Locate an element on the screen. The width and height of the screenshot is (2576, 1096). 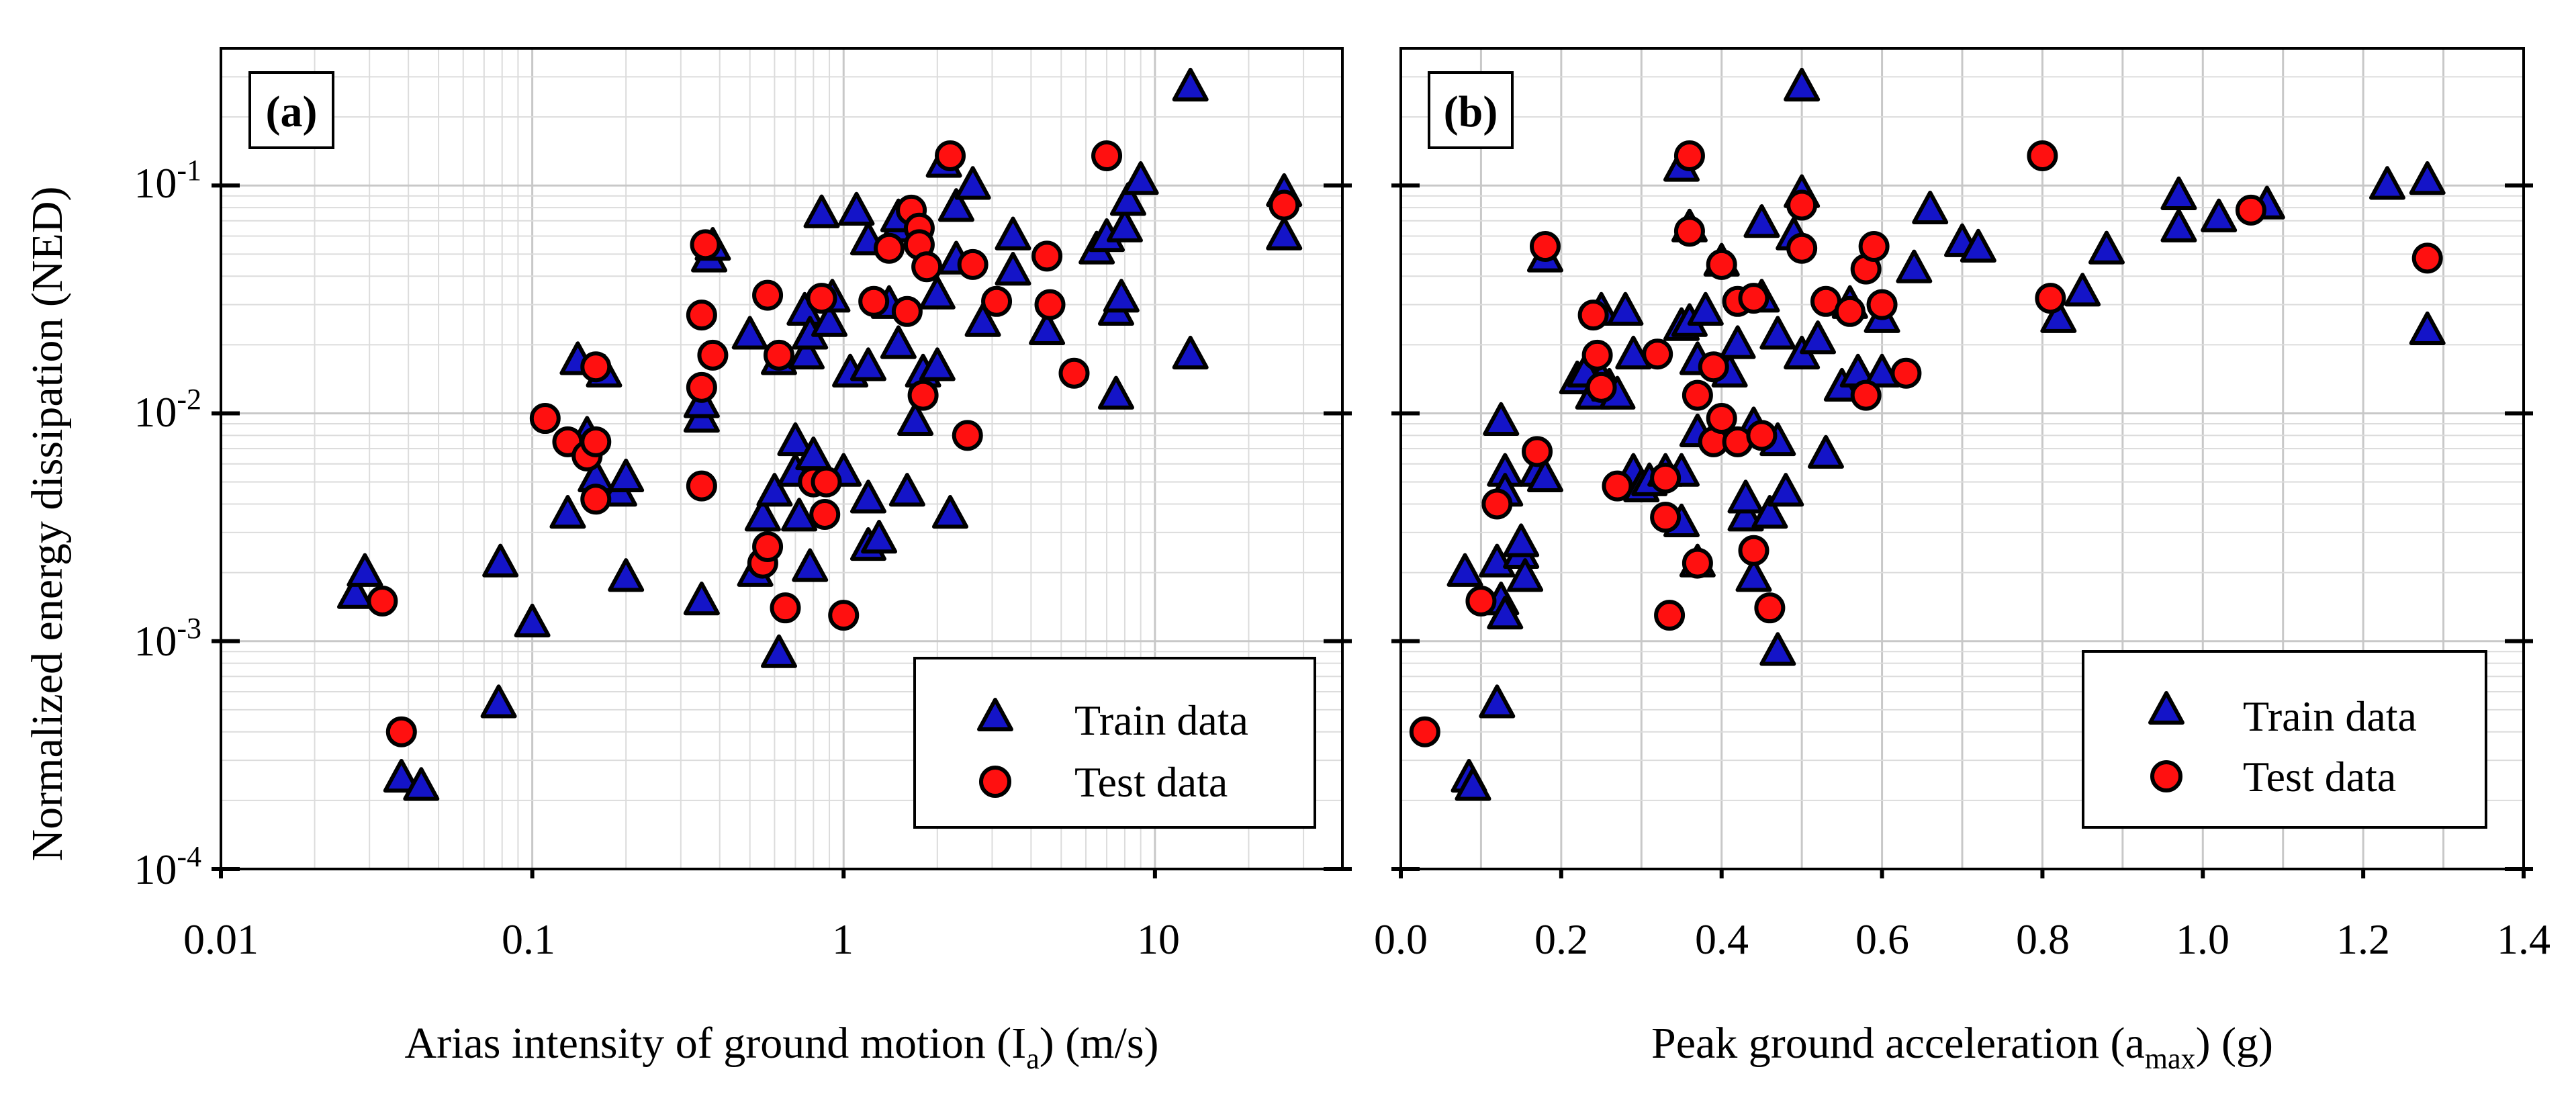
panel-a-xtick-label-2: 1 is located at coordinates (843, 939).